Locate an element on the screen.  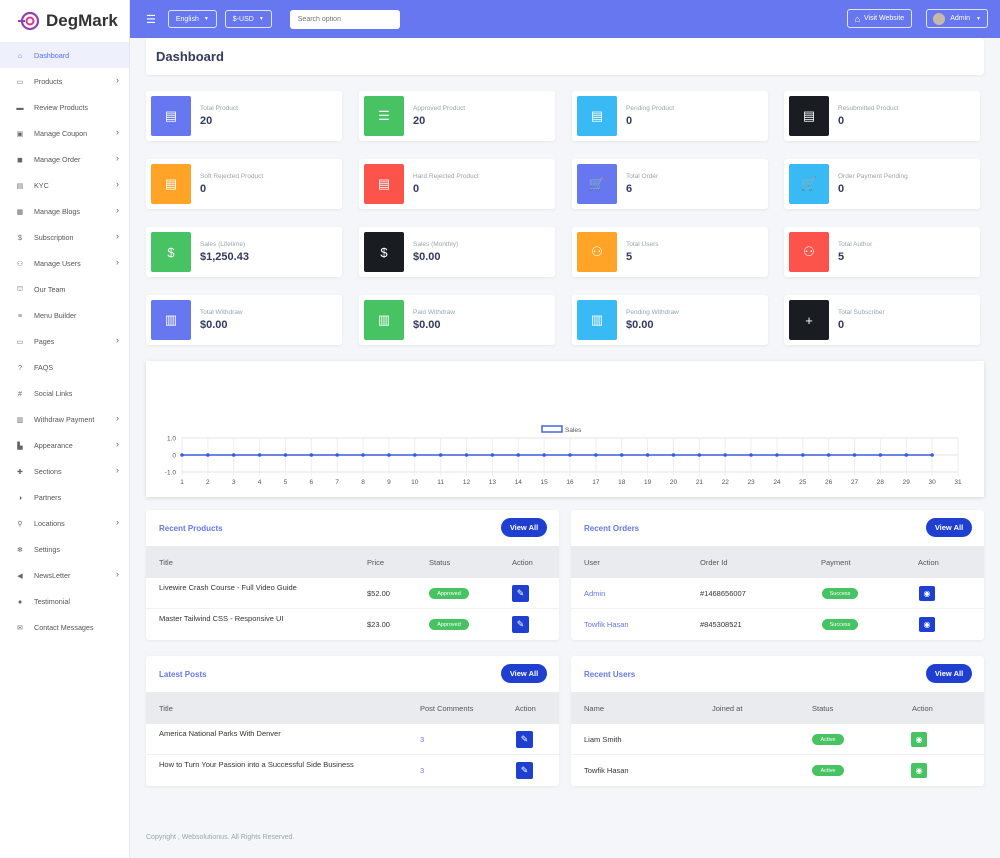
list-icon: ☰ is located at coordinates (384, 116).